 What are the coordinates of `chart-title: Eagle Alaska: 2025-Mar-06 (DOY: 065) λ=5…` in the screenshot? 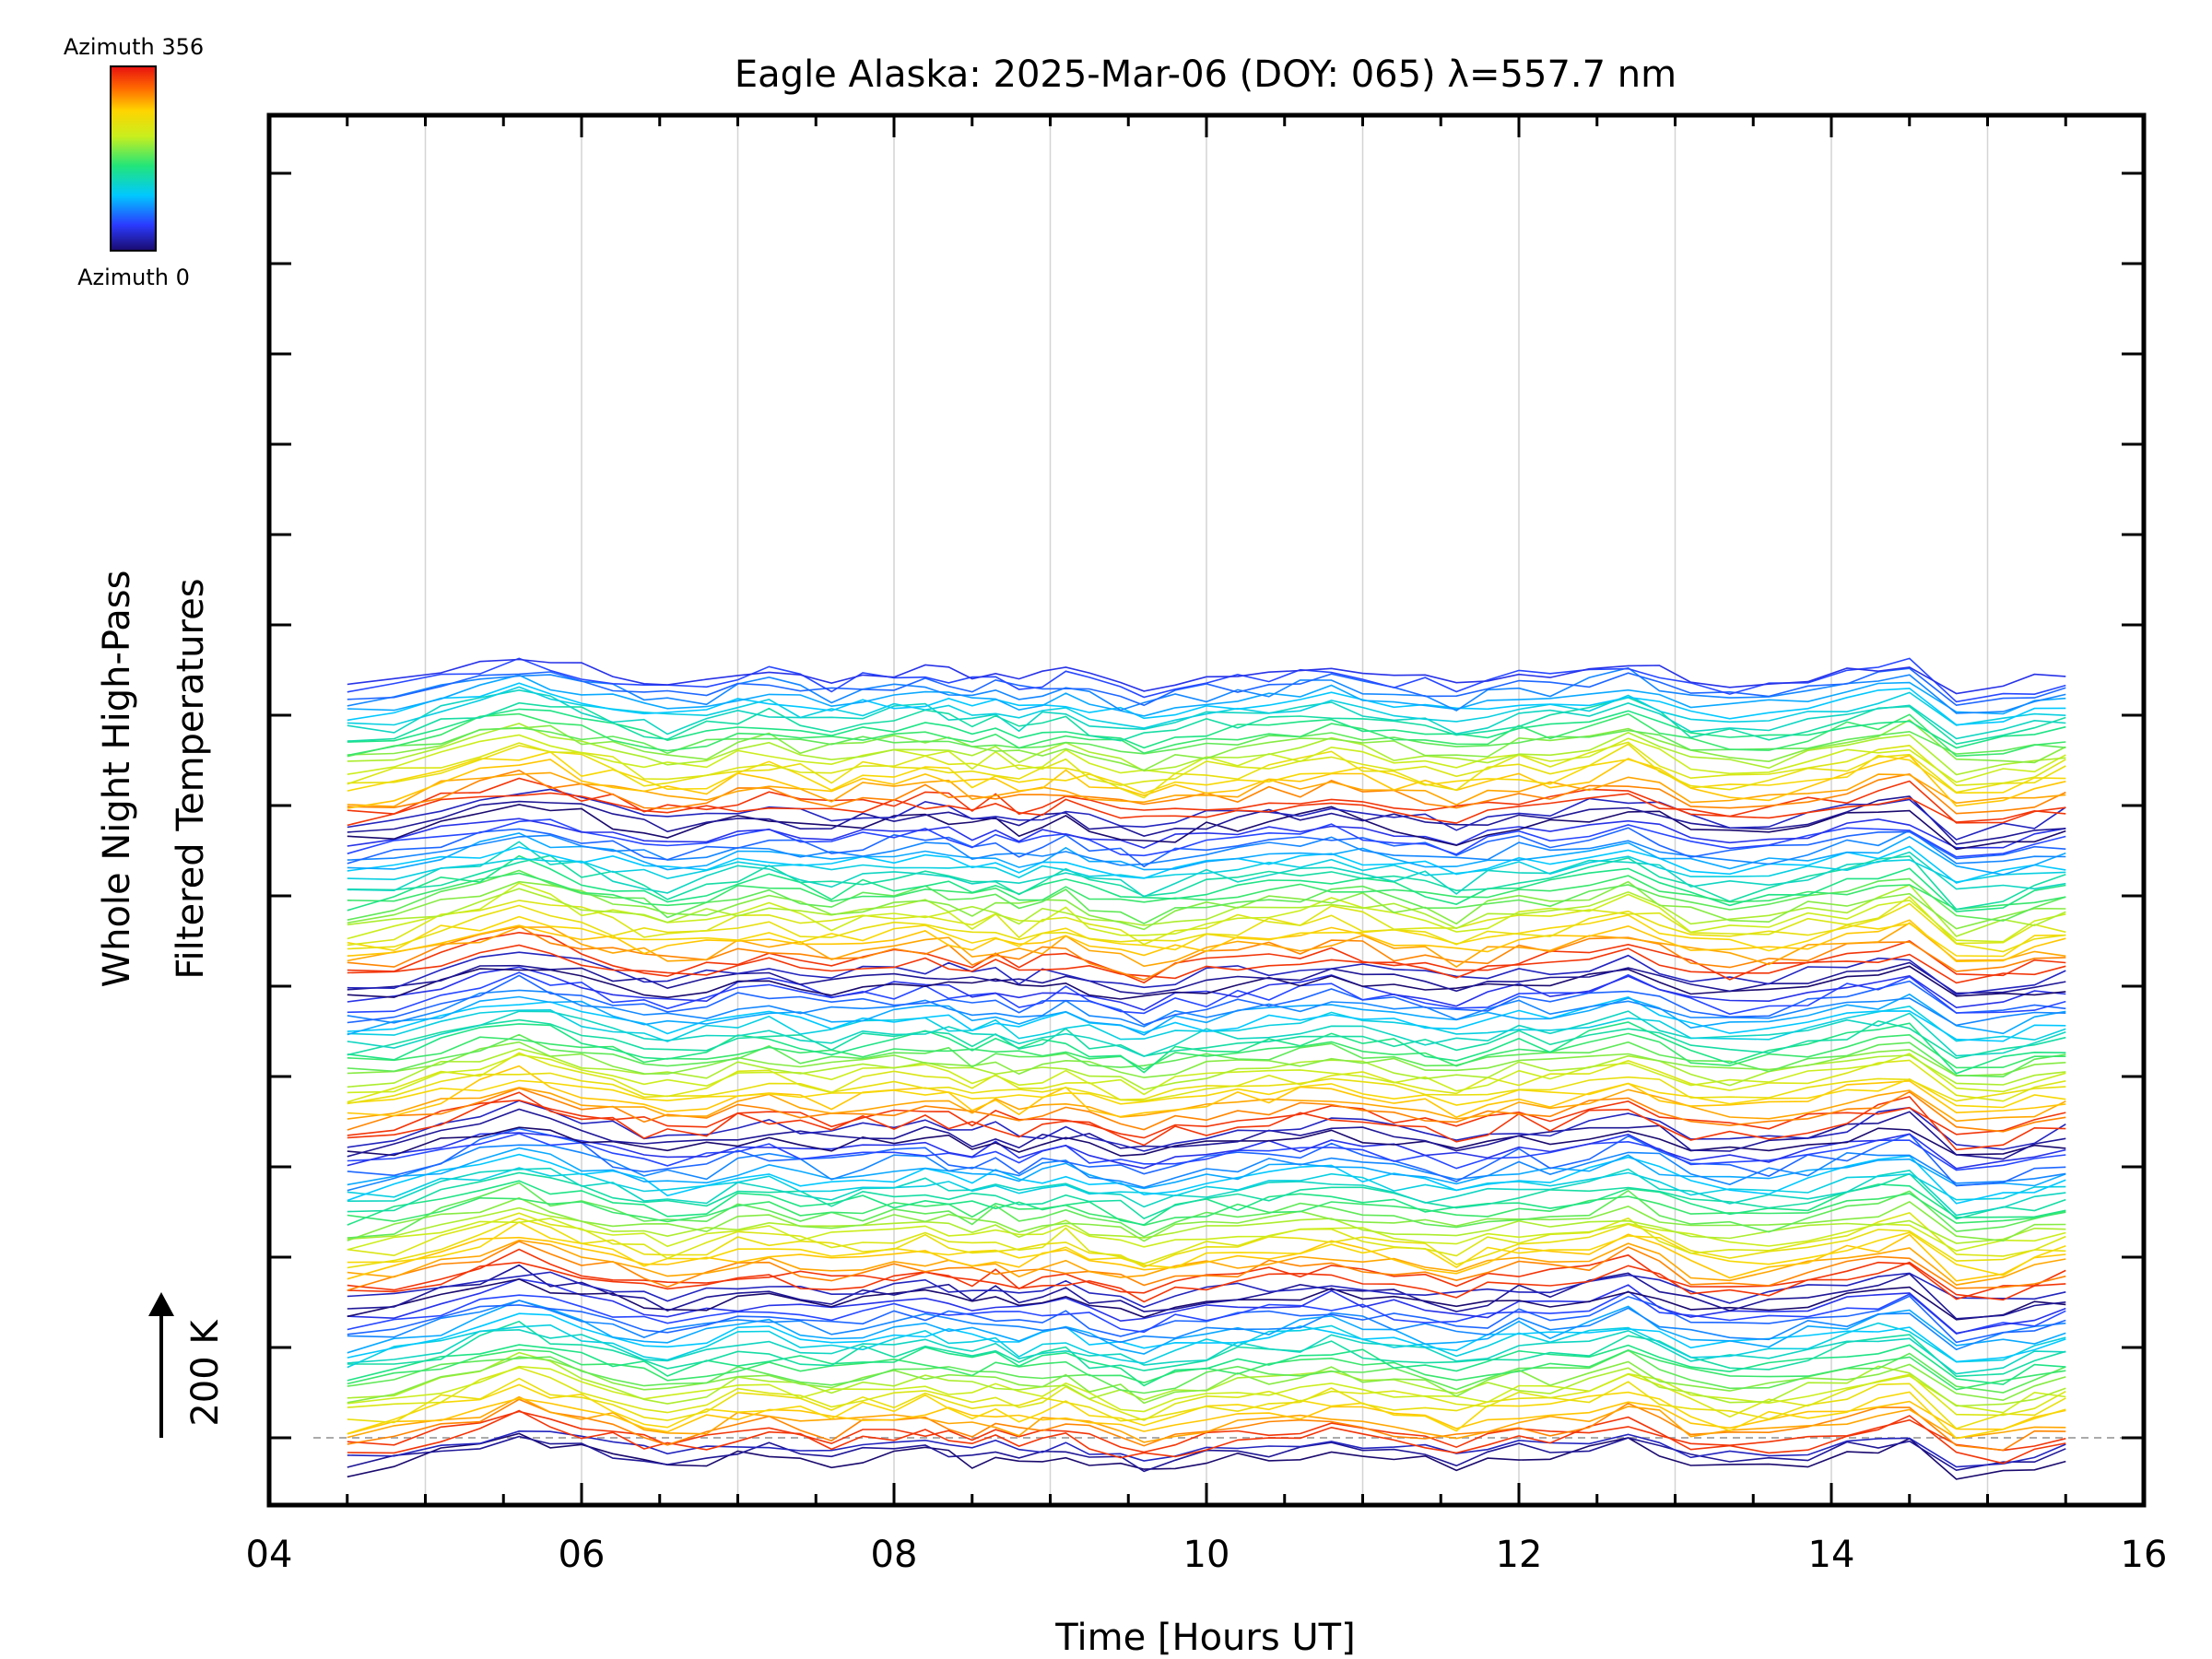 It's located at (1206, 74).